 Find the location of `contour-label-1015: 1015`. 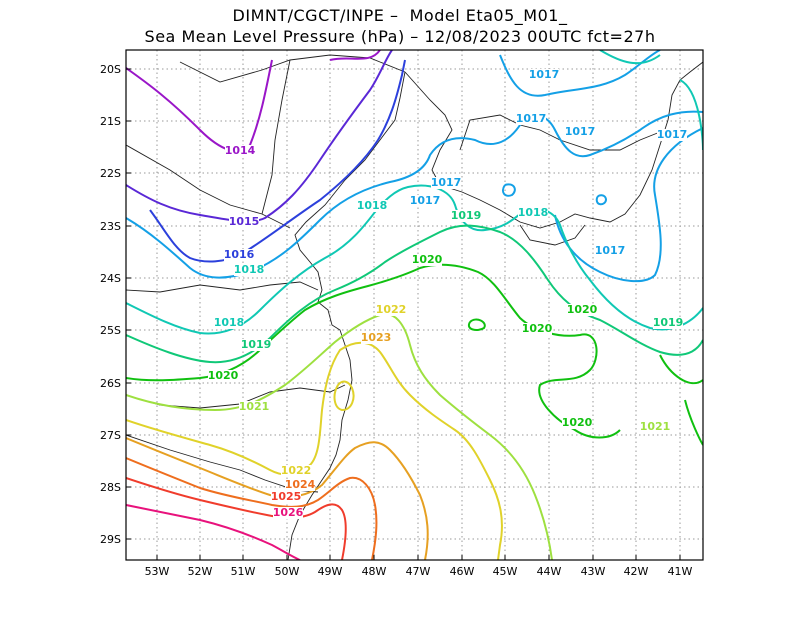

contour-label-1015: 1015 is located at coordinates (244, 221).